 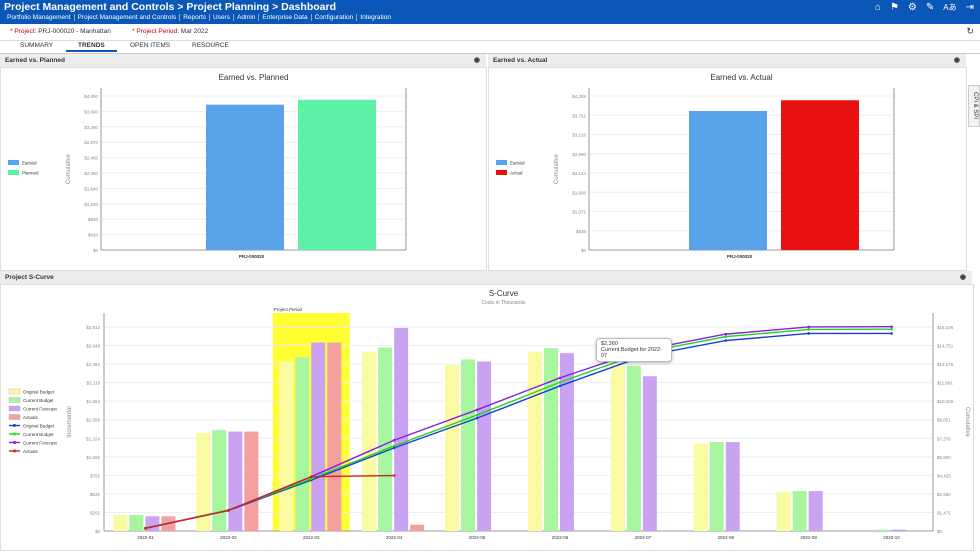 I want to click on period-selector: * Project Period: Mar 2022, so click(x=170, y=31).